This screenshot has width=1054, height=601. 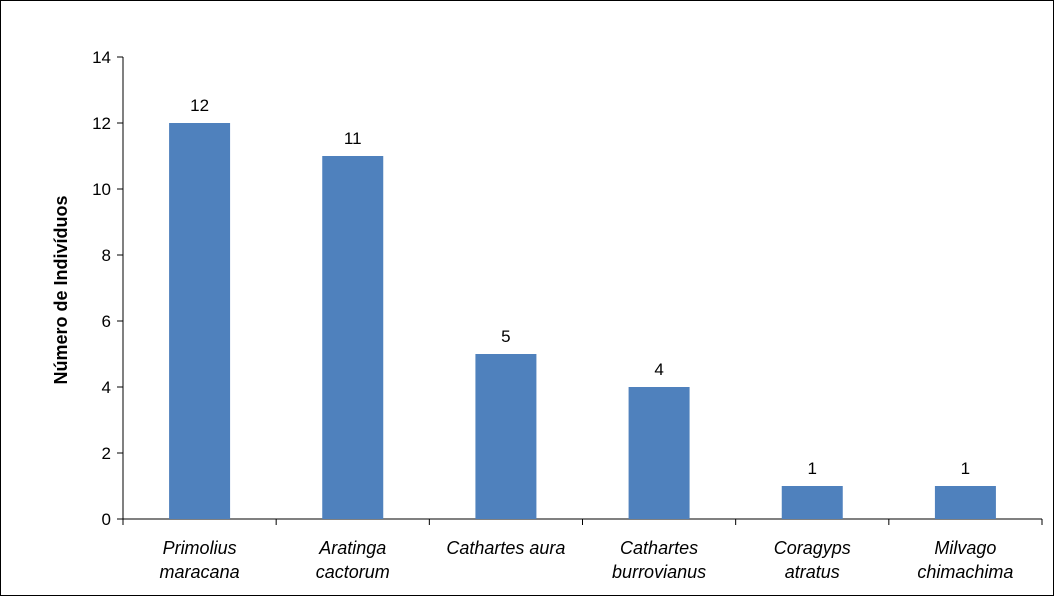 What do you see at coordinates (106, 321) in the screenshot?
I see `y-tick-label: 6` at bounding box center [106, 321].